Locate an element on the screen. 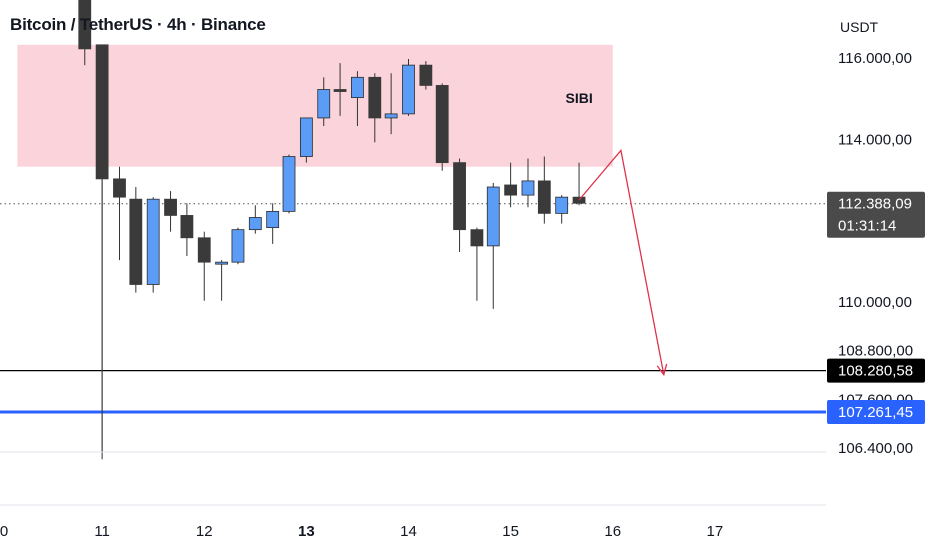  sibi-zone is located at coordinates (315, 105).